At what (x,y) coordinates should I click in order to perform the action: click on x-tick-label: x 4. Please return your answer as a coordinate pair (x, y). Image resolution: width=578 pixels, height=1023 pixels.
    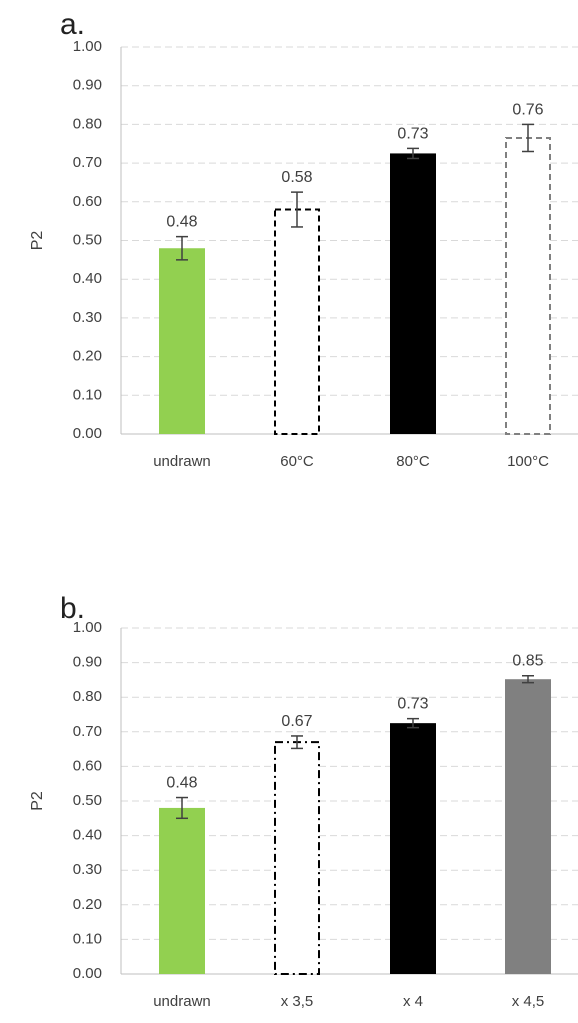
    Looking at the image, I should click on (413, 1001).